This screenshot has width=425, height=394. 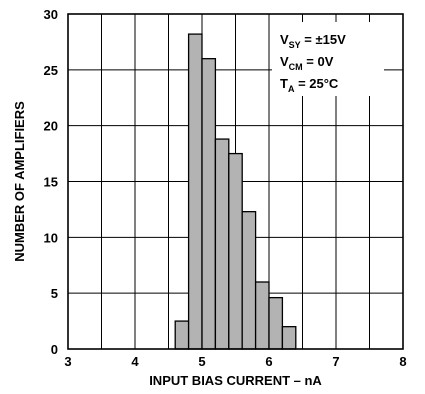 I want to click on y-axis-label: NUMBER OF AMPLIFIERS, so click(x=19, y=181).